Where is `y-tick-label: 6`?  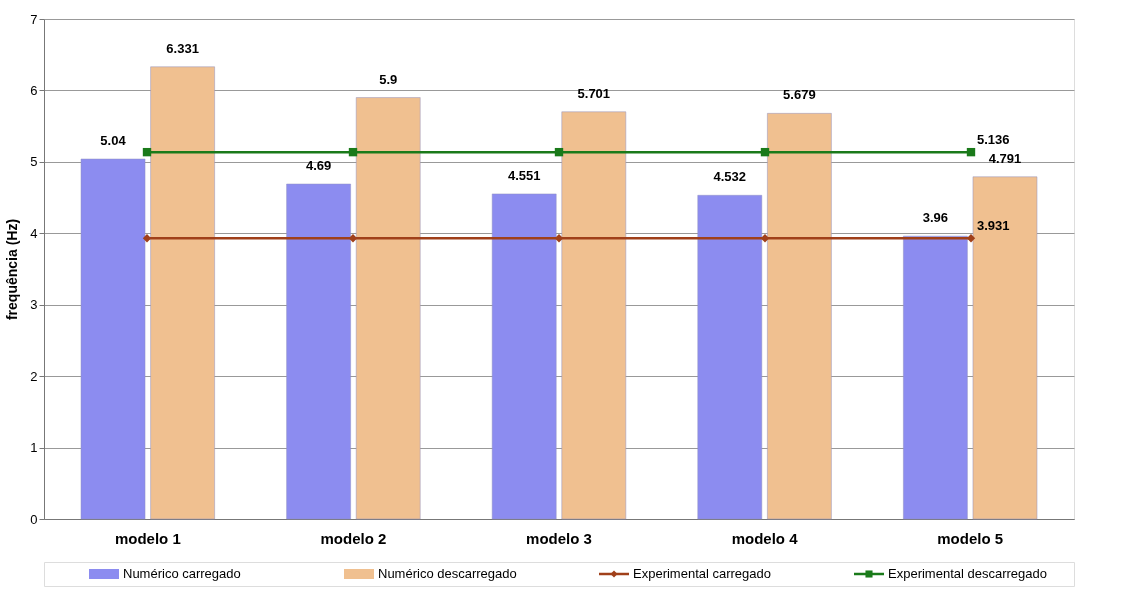
y-tick-label: 6 is located at coordinates (34, 90).